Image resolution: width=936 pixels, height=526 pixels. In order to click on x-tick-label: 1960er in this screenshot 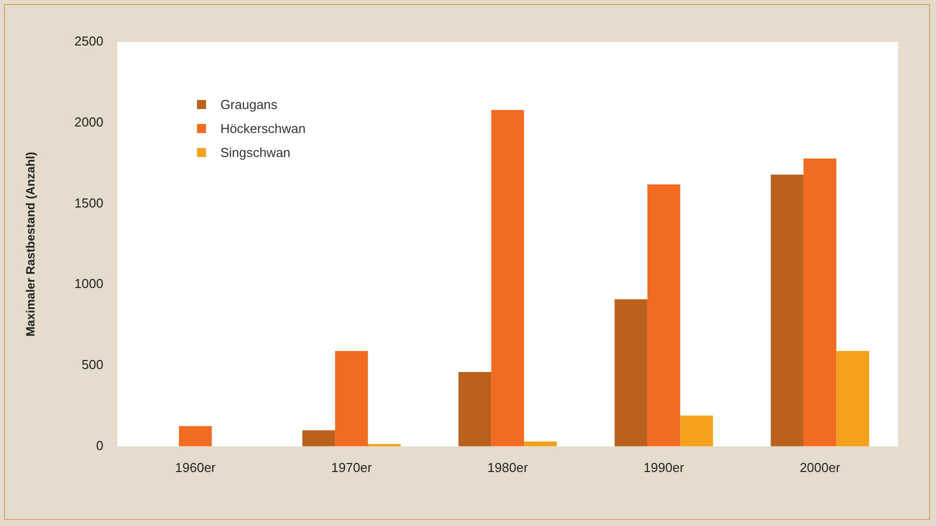, I will do `click(195, 467)`.